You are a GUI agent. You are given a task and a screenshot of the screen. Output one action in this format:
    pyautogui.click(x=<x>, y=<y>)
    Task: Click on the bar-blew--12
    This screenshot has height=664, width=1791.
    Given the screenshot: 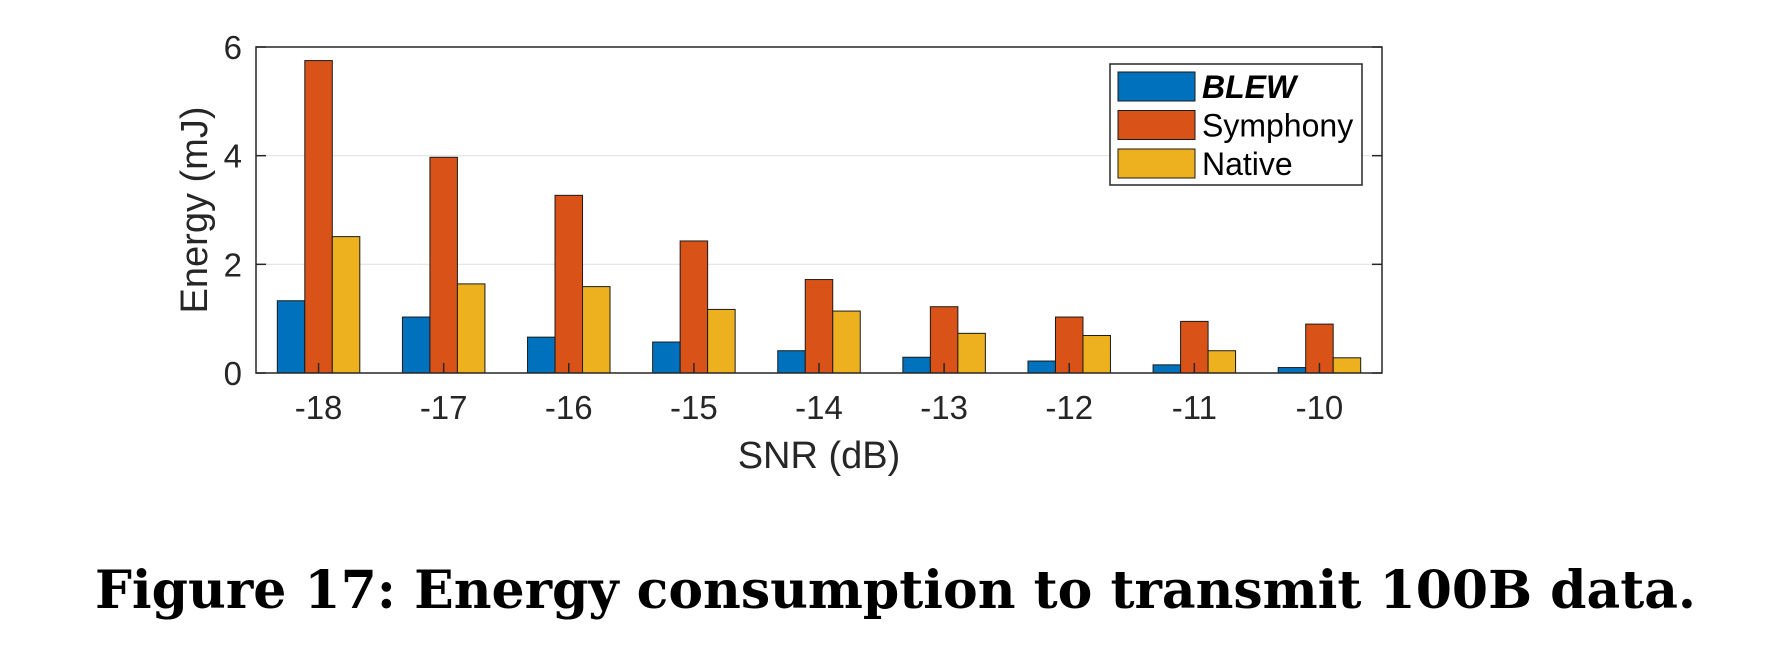 What is the action you would take?
    pyautogui.click(x=1041, y=367)
    